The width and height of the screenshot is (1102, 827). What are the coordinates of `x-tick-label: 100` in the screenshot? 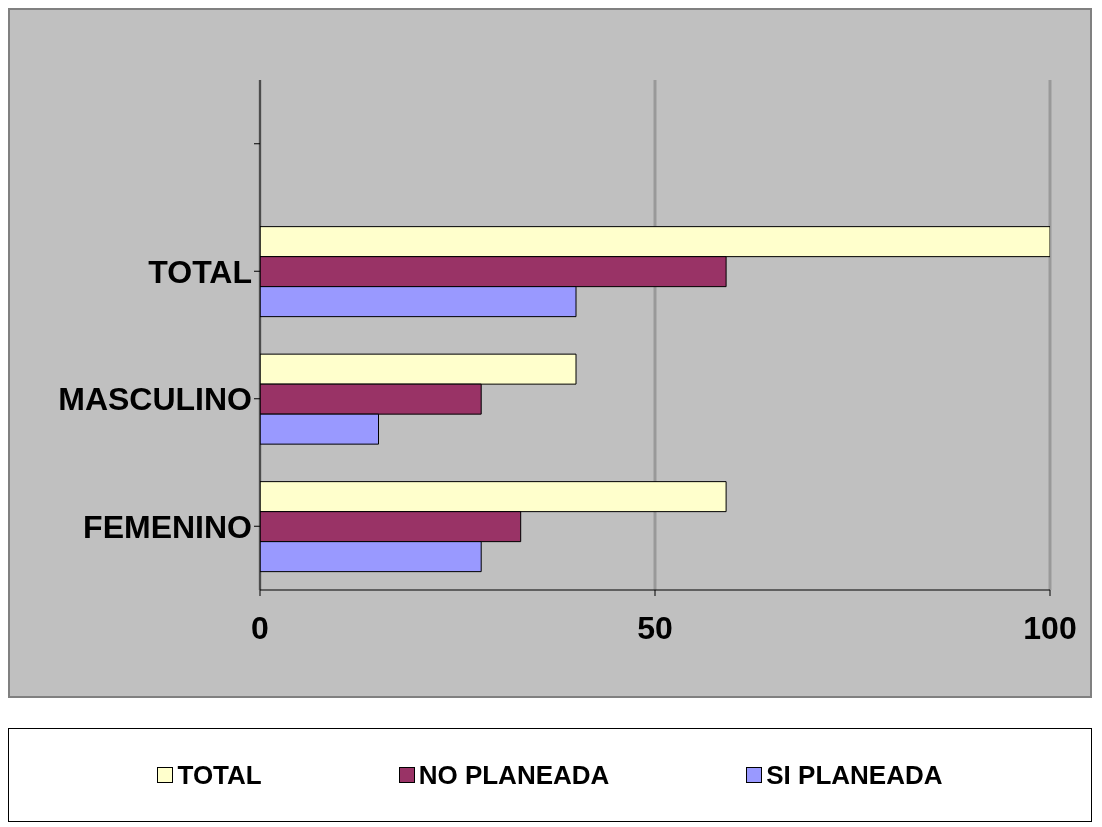 It's located at (1050, 627).